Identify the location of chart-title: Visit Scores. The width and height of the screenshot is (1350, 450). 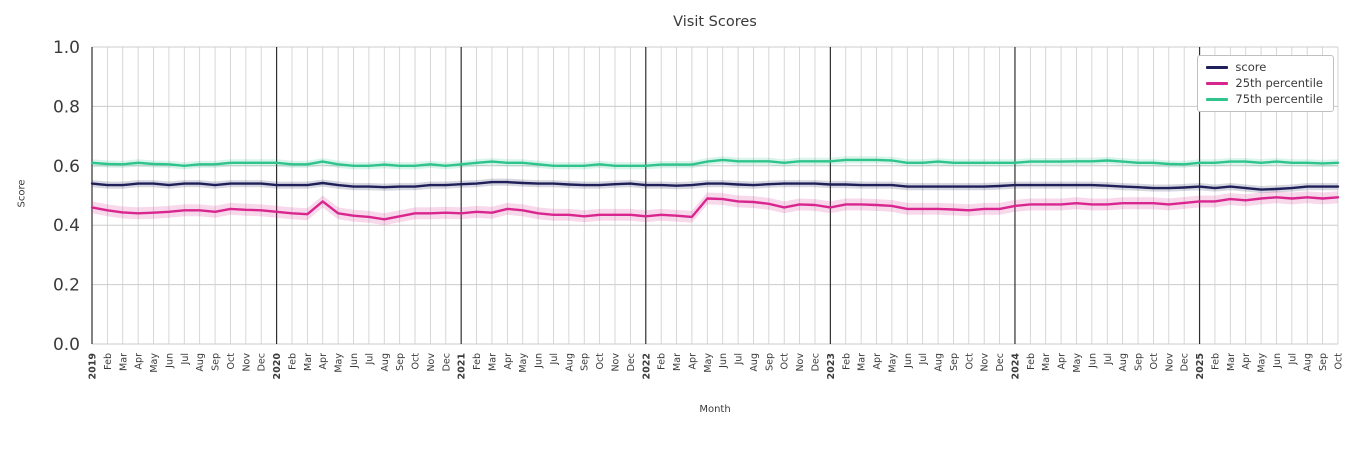
(715, 22).